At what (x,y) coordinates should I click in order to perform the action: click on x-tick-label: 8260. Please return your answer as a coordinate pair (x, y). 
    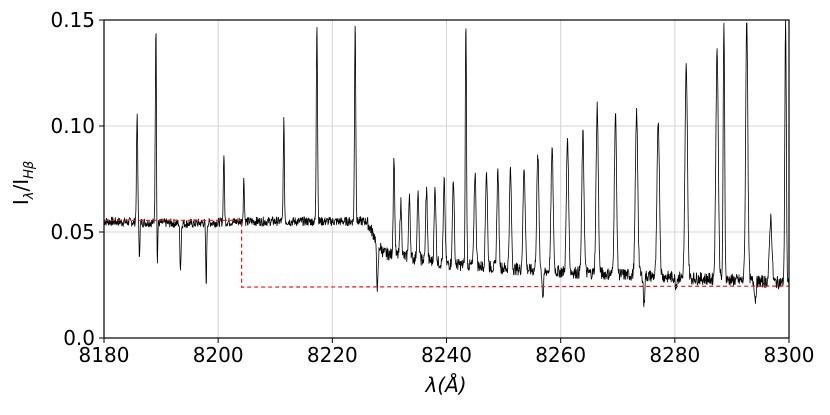
    Looking at the image, I should click on (560, 355).